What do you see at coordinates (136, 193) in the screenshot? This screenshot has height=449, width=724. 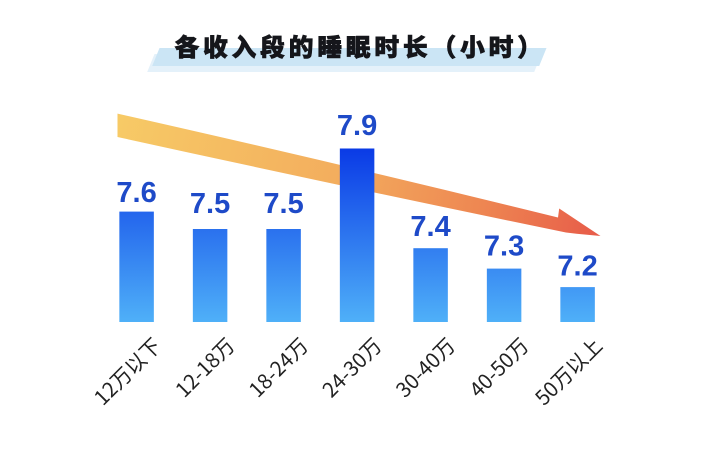 I see `svg-text: 7.6` at bounding box center [136, 193].